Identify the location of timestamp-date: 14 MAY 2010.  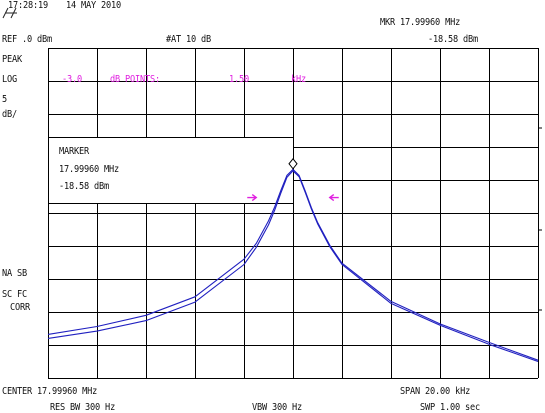
(94, 5).